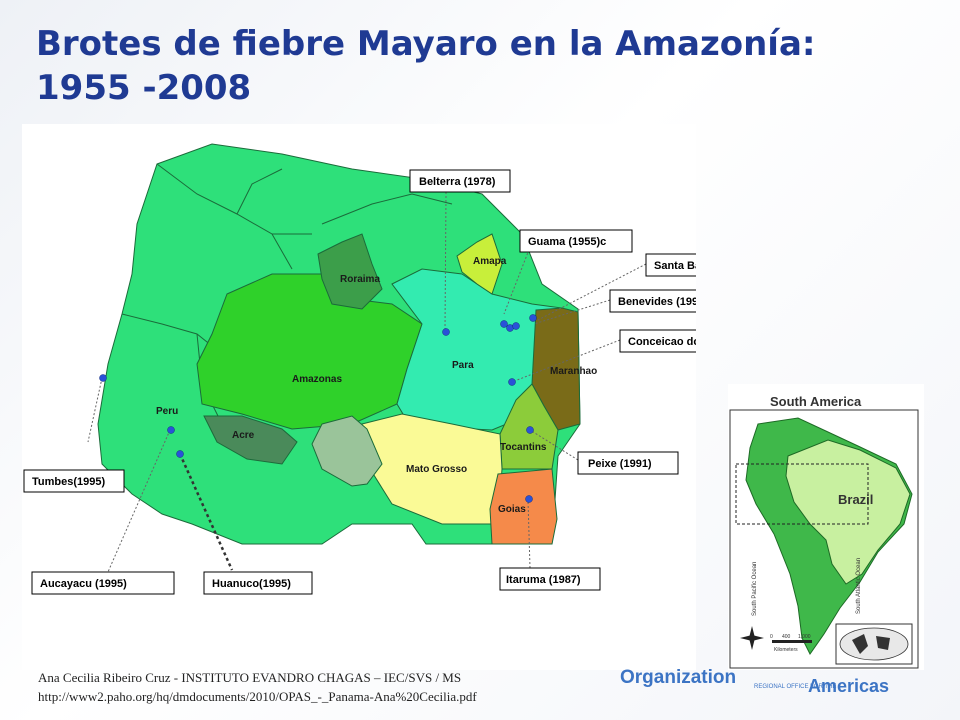 This screenshot has width=960, height=720. Describe the element at coordinates (83, 584) in the screenshot. I see `outbreak-aucayacu: Aucayacu (1995)` at that location.